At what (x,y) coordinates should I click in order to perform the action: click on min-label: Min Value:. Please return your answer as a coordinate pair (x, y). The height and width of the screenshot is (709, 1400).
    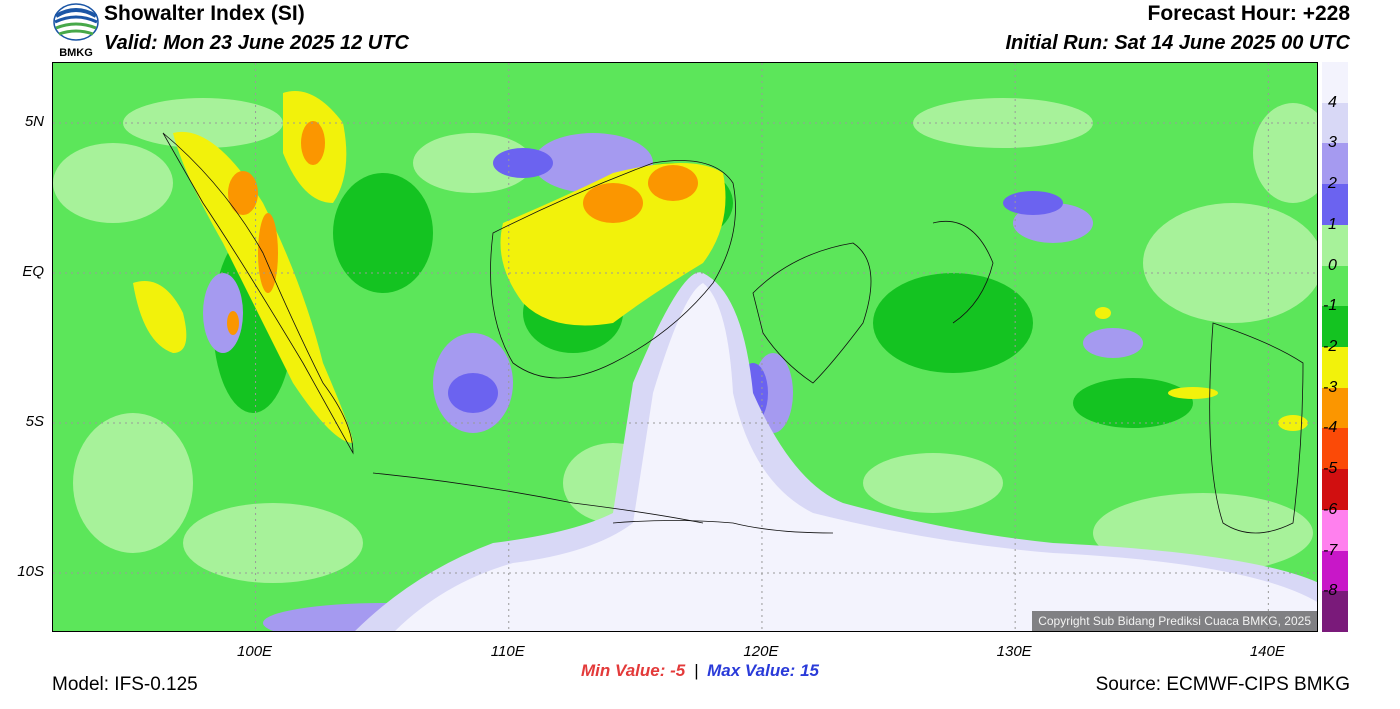
    Looking at the image, I should click on (623, 670).